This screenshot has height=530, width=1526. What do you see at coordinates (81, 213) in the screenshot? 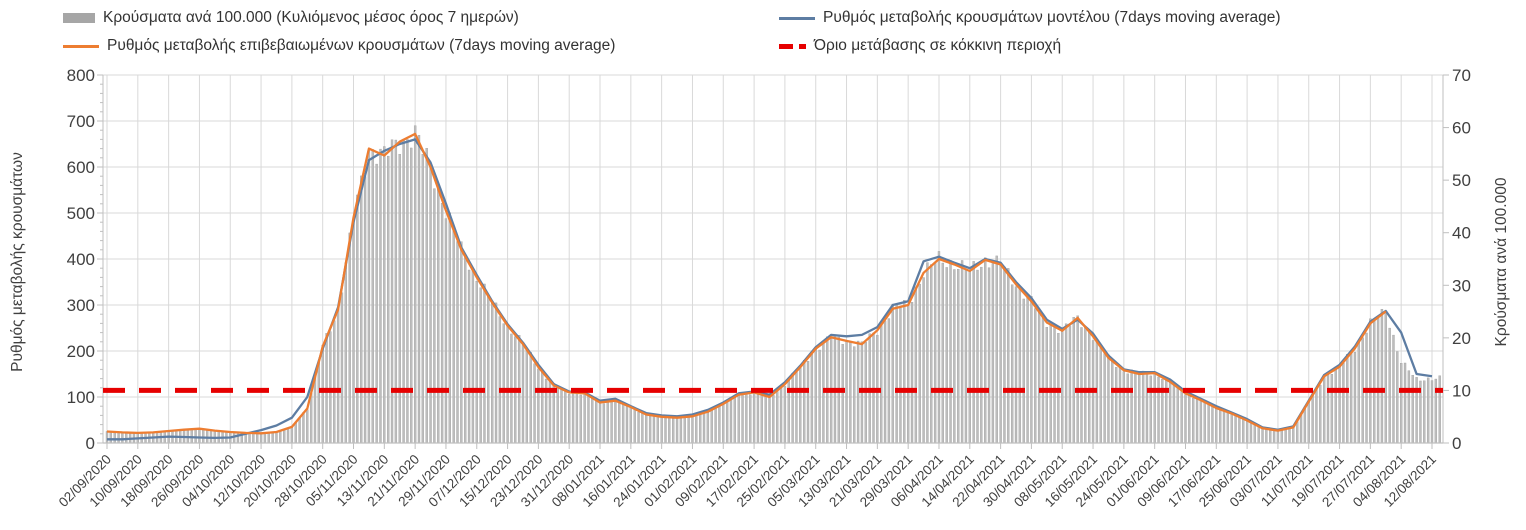
I see `y-left-tick-label: 500` at bounding box center [81, 213].